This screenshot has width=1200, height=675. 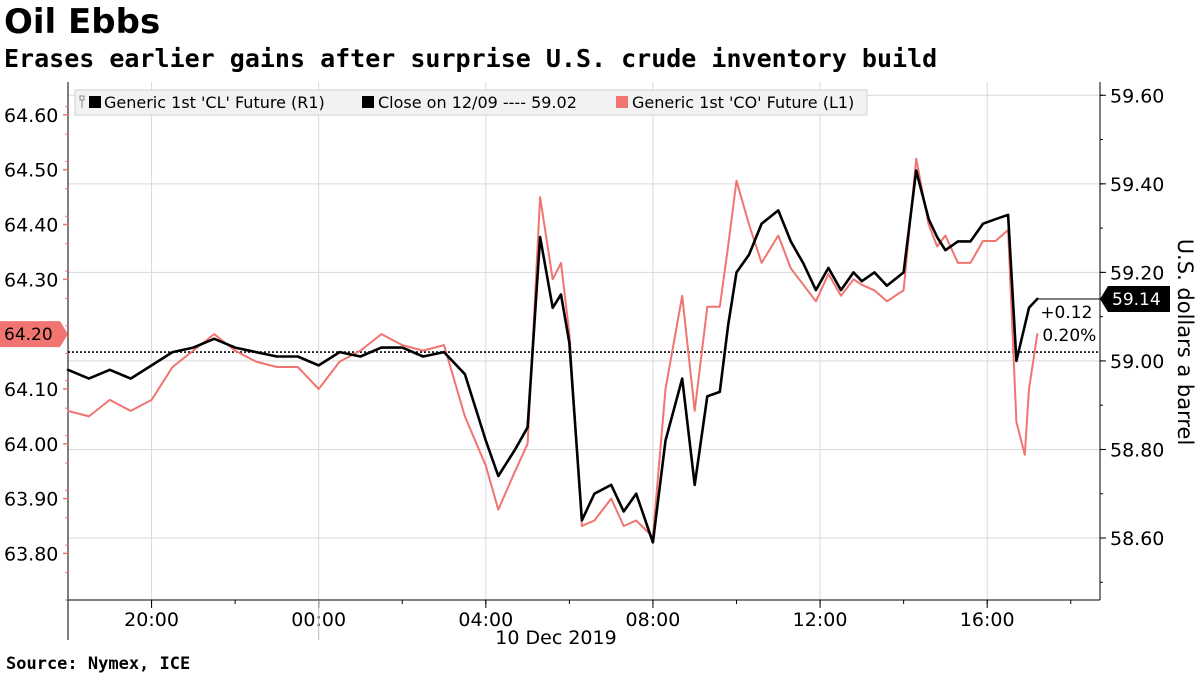 I want to click on left-current-flag: 64.20, so click(x=34, y=334).